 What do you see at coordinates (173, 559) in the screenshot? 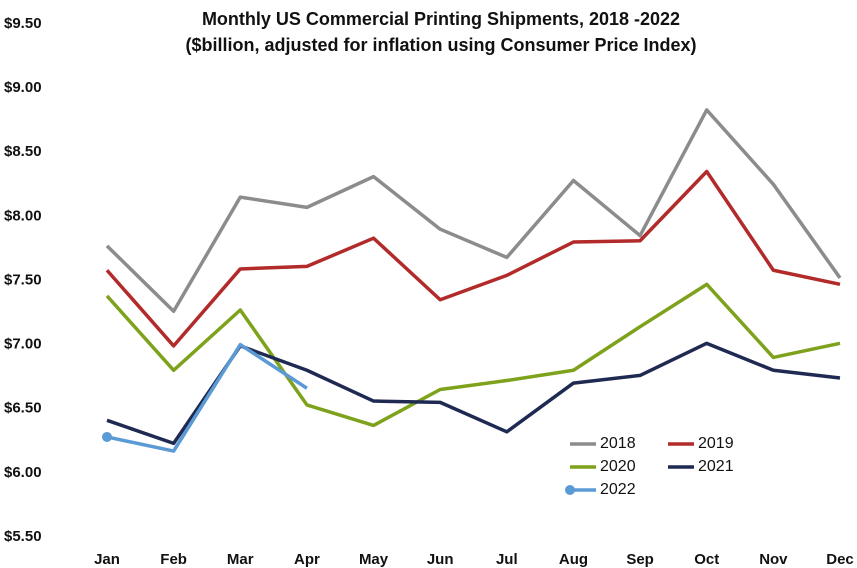
I see `x-tick-label: Feb` at bounding box center [173, 559].